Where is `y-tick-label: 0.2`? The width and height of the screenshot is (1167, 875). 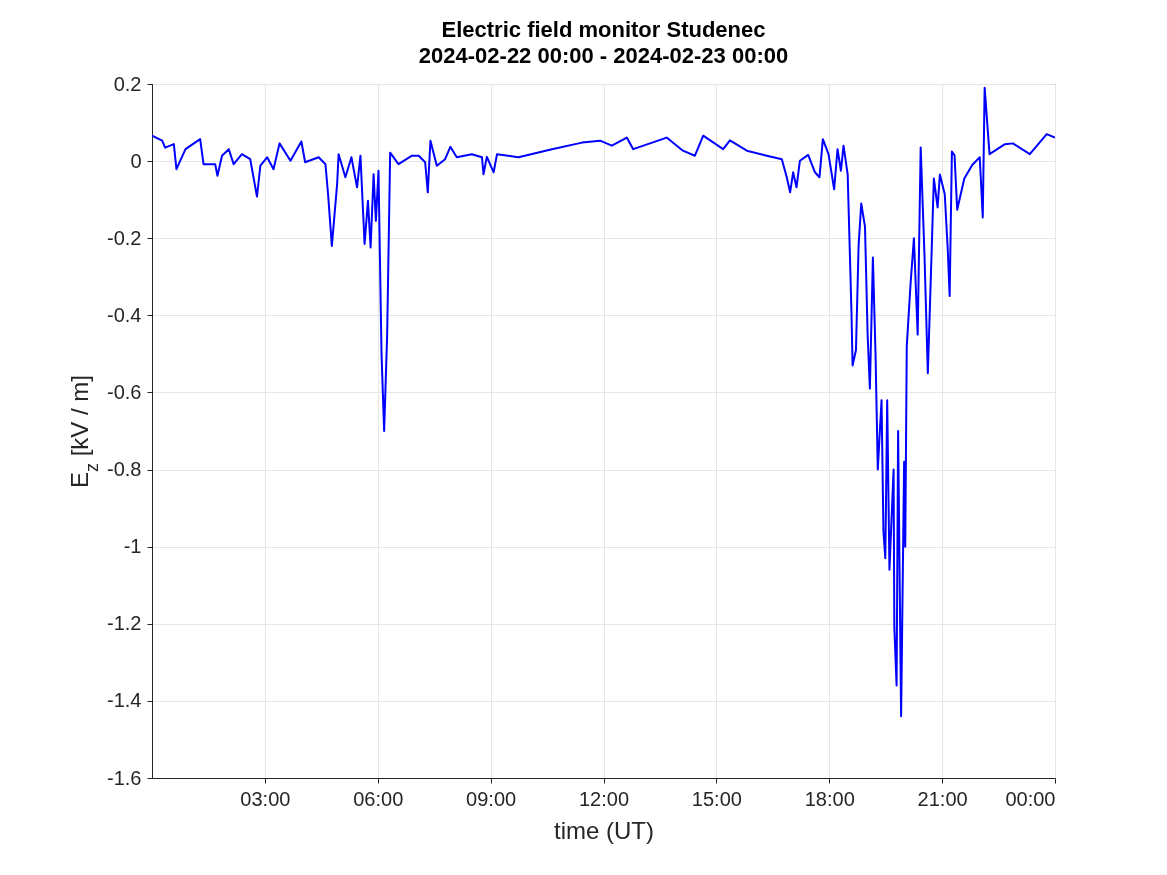
y-tick-label: 0.2 is located at coordinates (127, 83).